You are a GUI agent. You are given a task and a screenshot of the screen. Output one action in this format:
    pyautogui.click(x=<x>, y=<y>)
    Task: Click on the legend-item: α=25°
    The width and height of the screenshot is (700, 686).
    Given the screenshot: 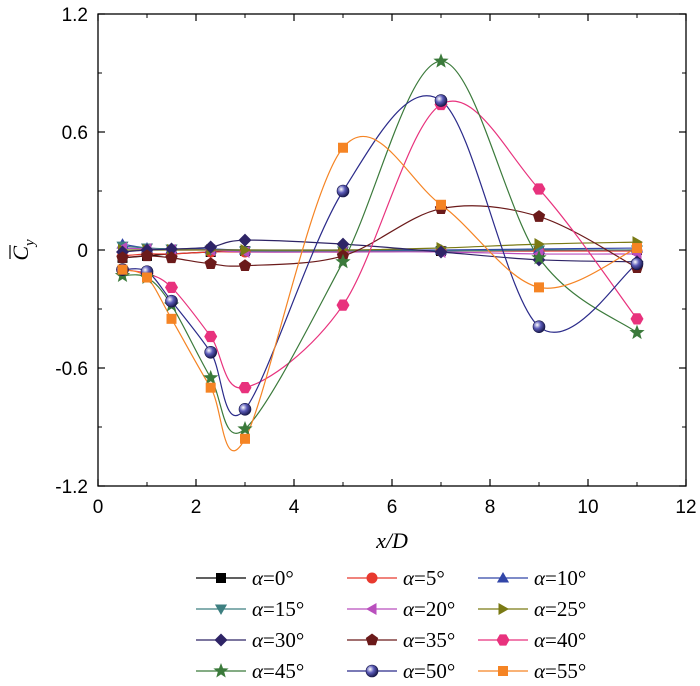 What is the action you would take?
    pyautogui.click(x=532, y=609)
    